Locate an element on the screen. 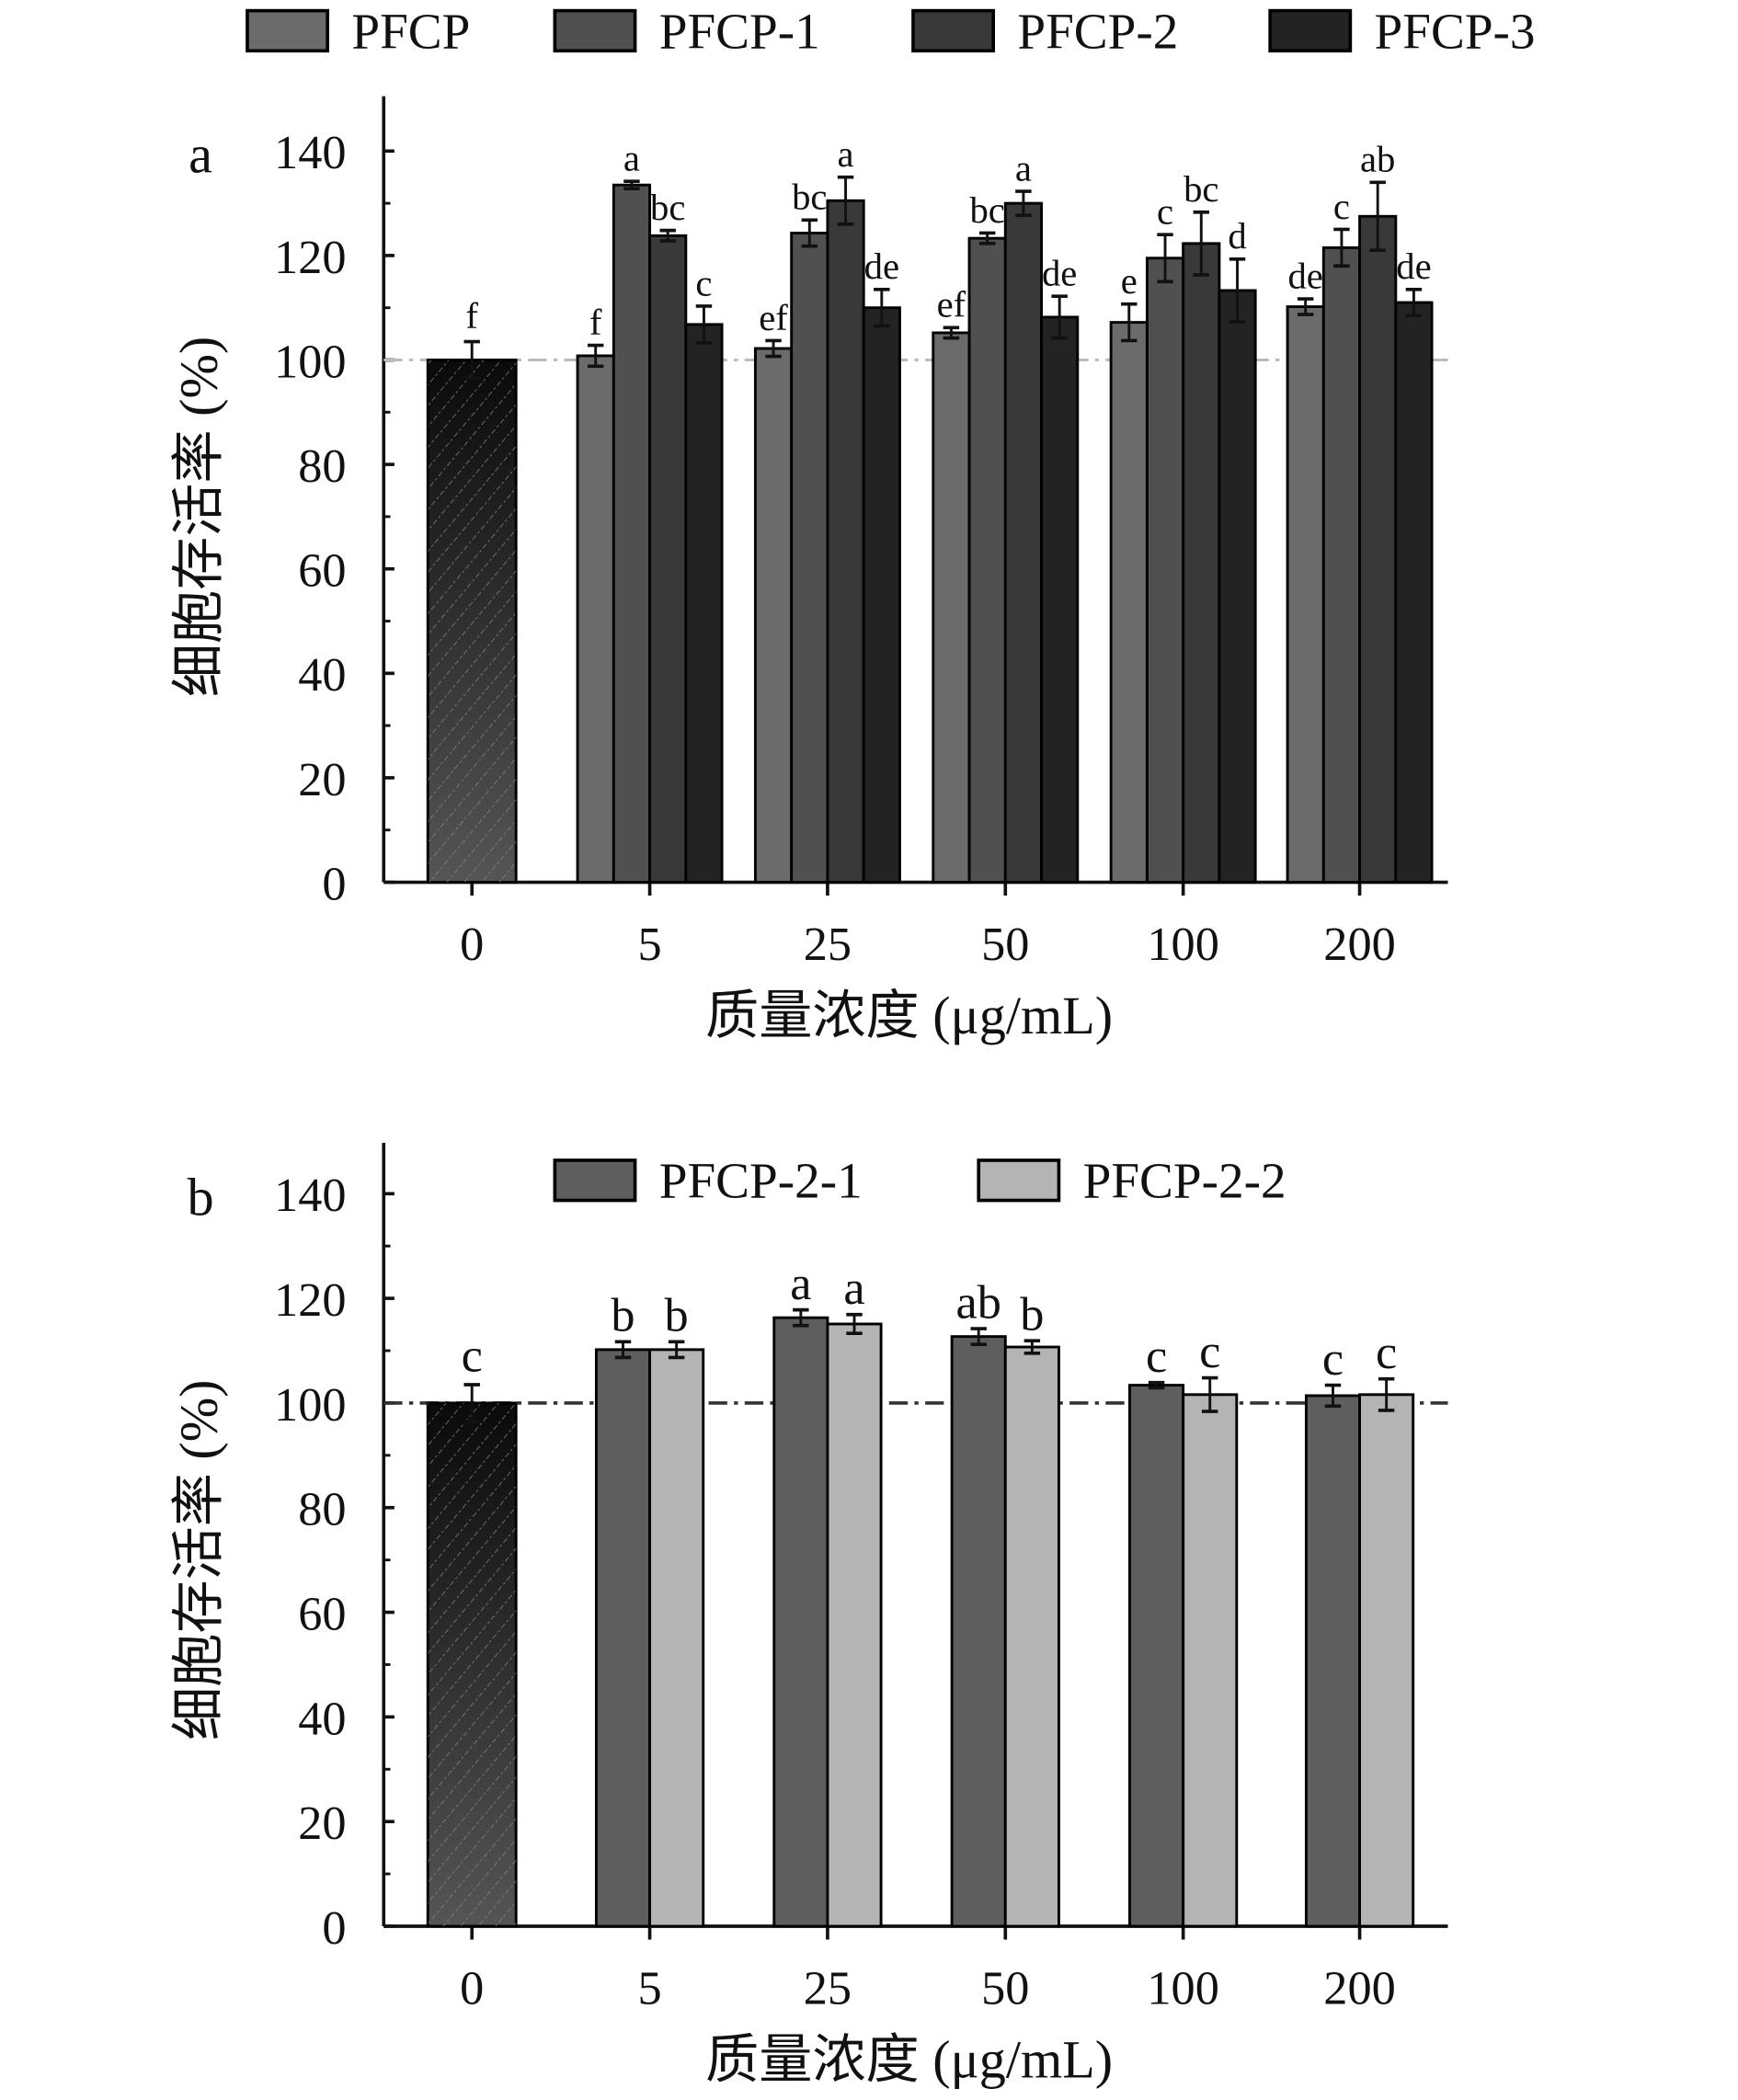 This screenshot has width=1738, height=2100. x-tick-label: 200 is located at coordinates (1359, 1987).